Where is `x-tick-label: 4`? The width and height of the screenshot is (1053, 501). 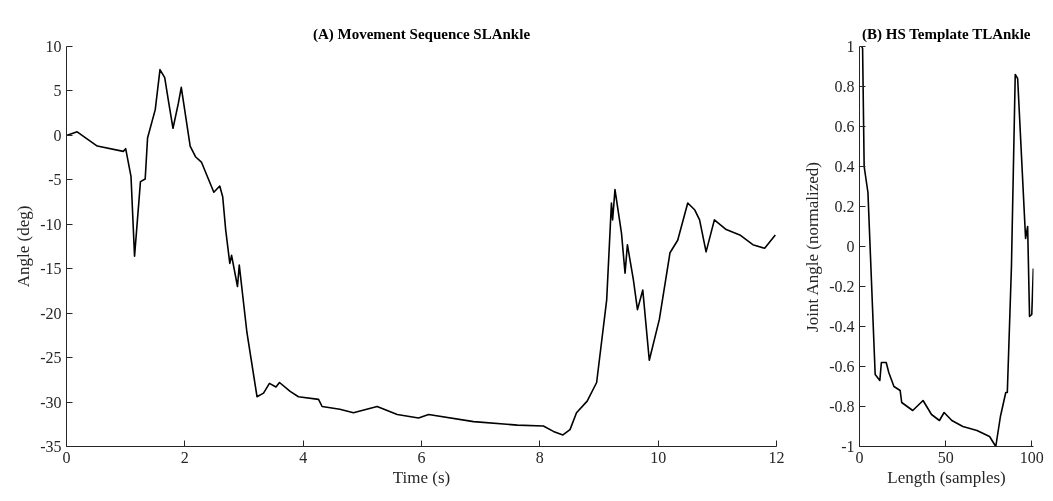 x-tick-label: 4 is located at coordinates (303, 457).